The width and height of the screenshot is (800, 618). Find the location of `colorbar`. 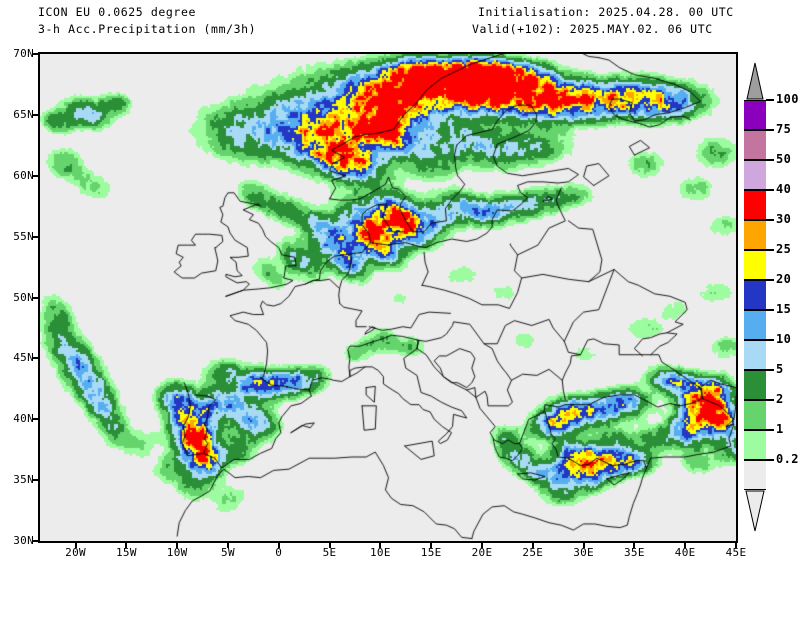

colorbar is located at coordinates (755, 295).